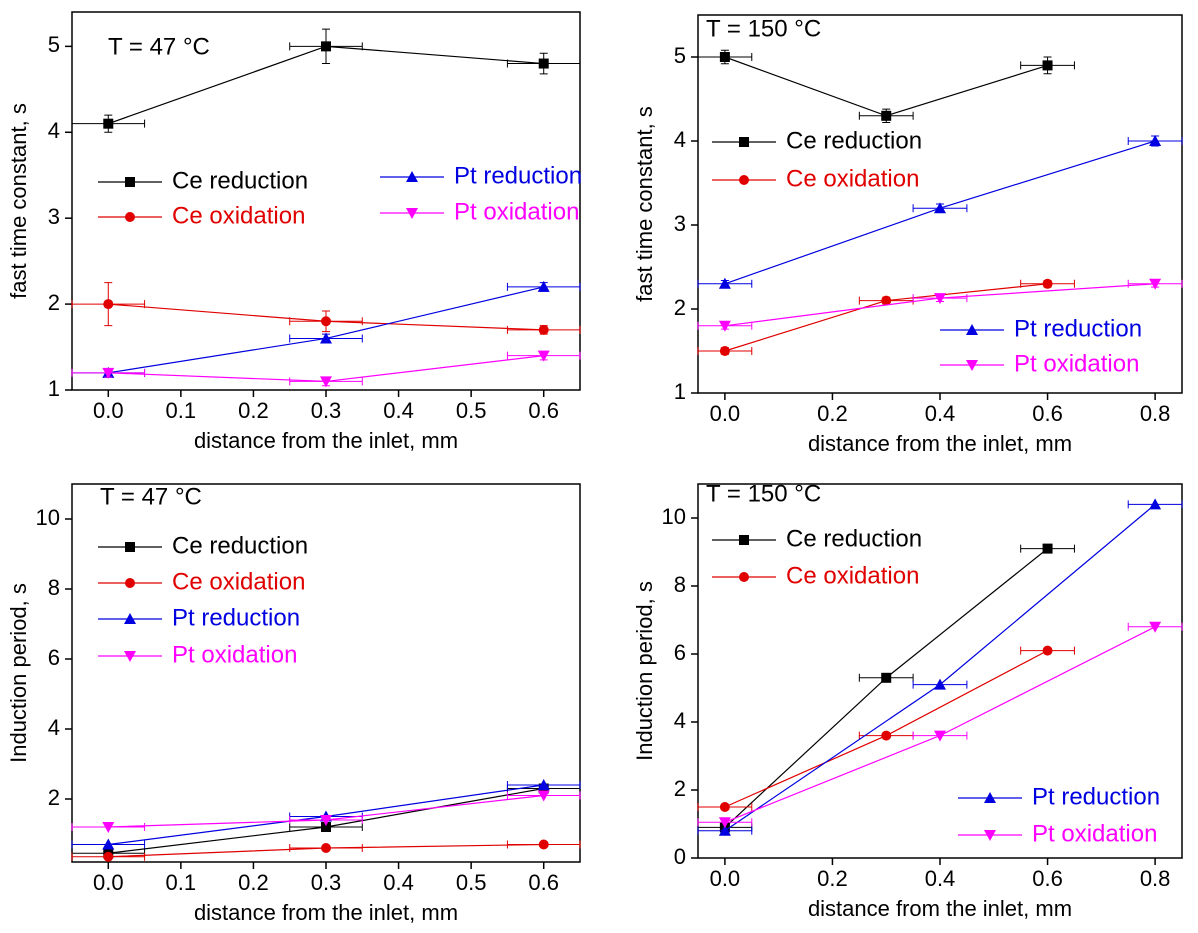 Image resolution: width=1198 pixels, height=933 pixels. Describe the element at coordinates (674, 516) in the screenshot. I see `y-tick-label: 10` at that location.